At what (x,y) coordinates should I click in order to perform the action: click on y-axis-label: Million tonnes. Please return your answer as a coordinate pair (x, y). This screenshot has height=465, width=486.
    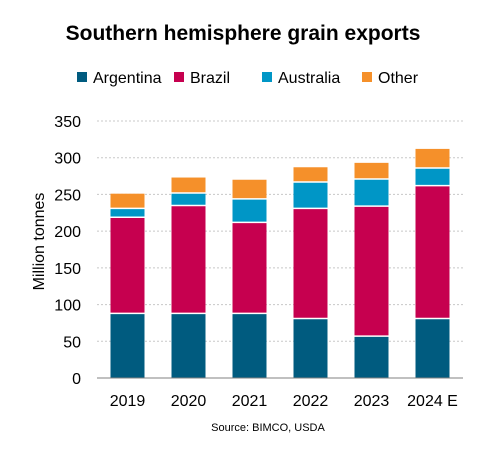
    Looking at the image, I should click on (39, 242).